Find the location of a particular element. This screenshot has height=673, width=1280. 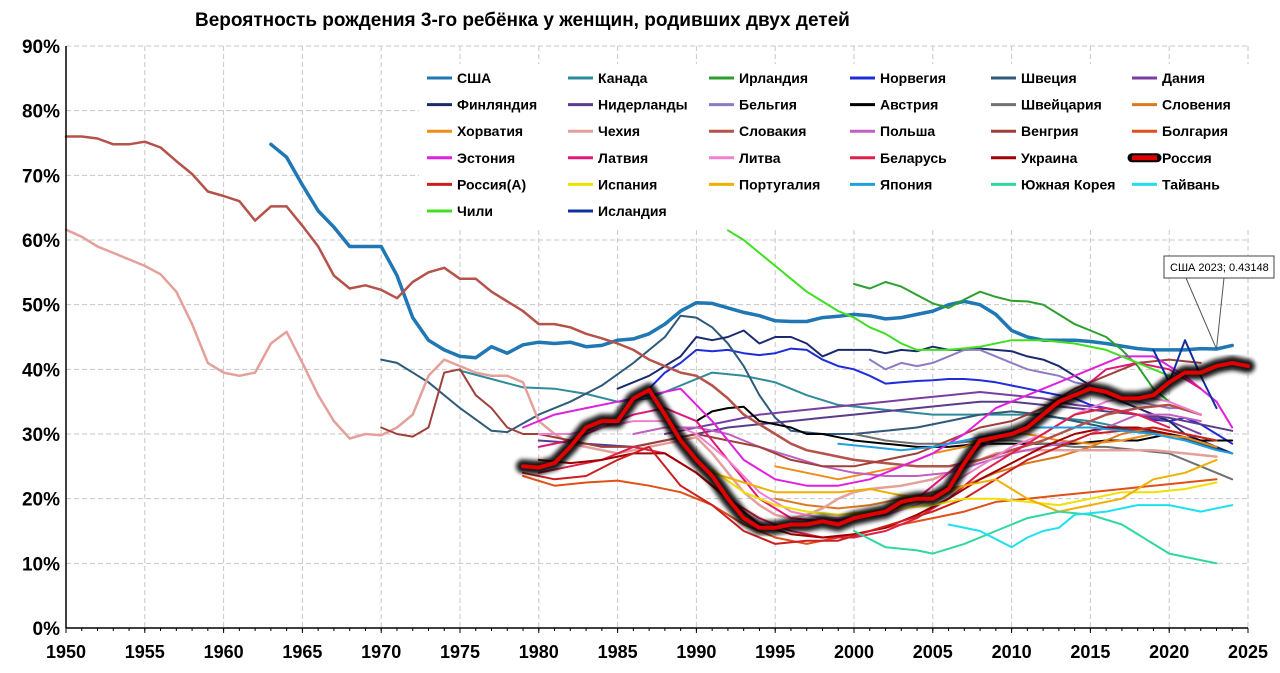

legend-label: Россия(А) is located at coordinates (491, 184).